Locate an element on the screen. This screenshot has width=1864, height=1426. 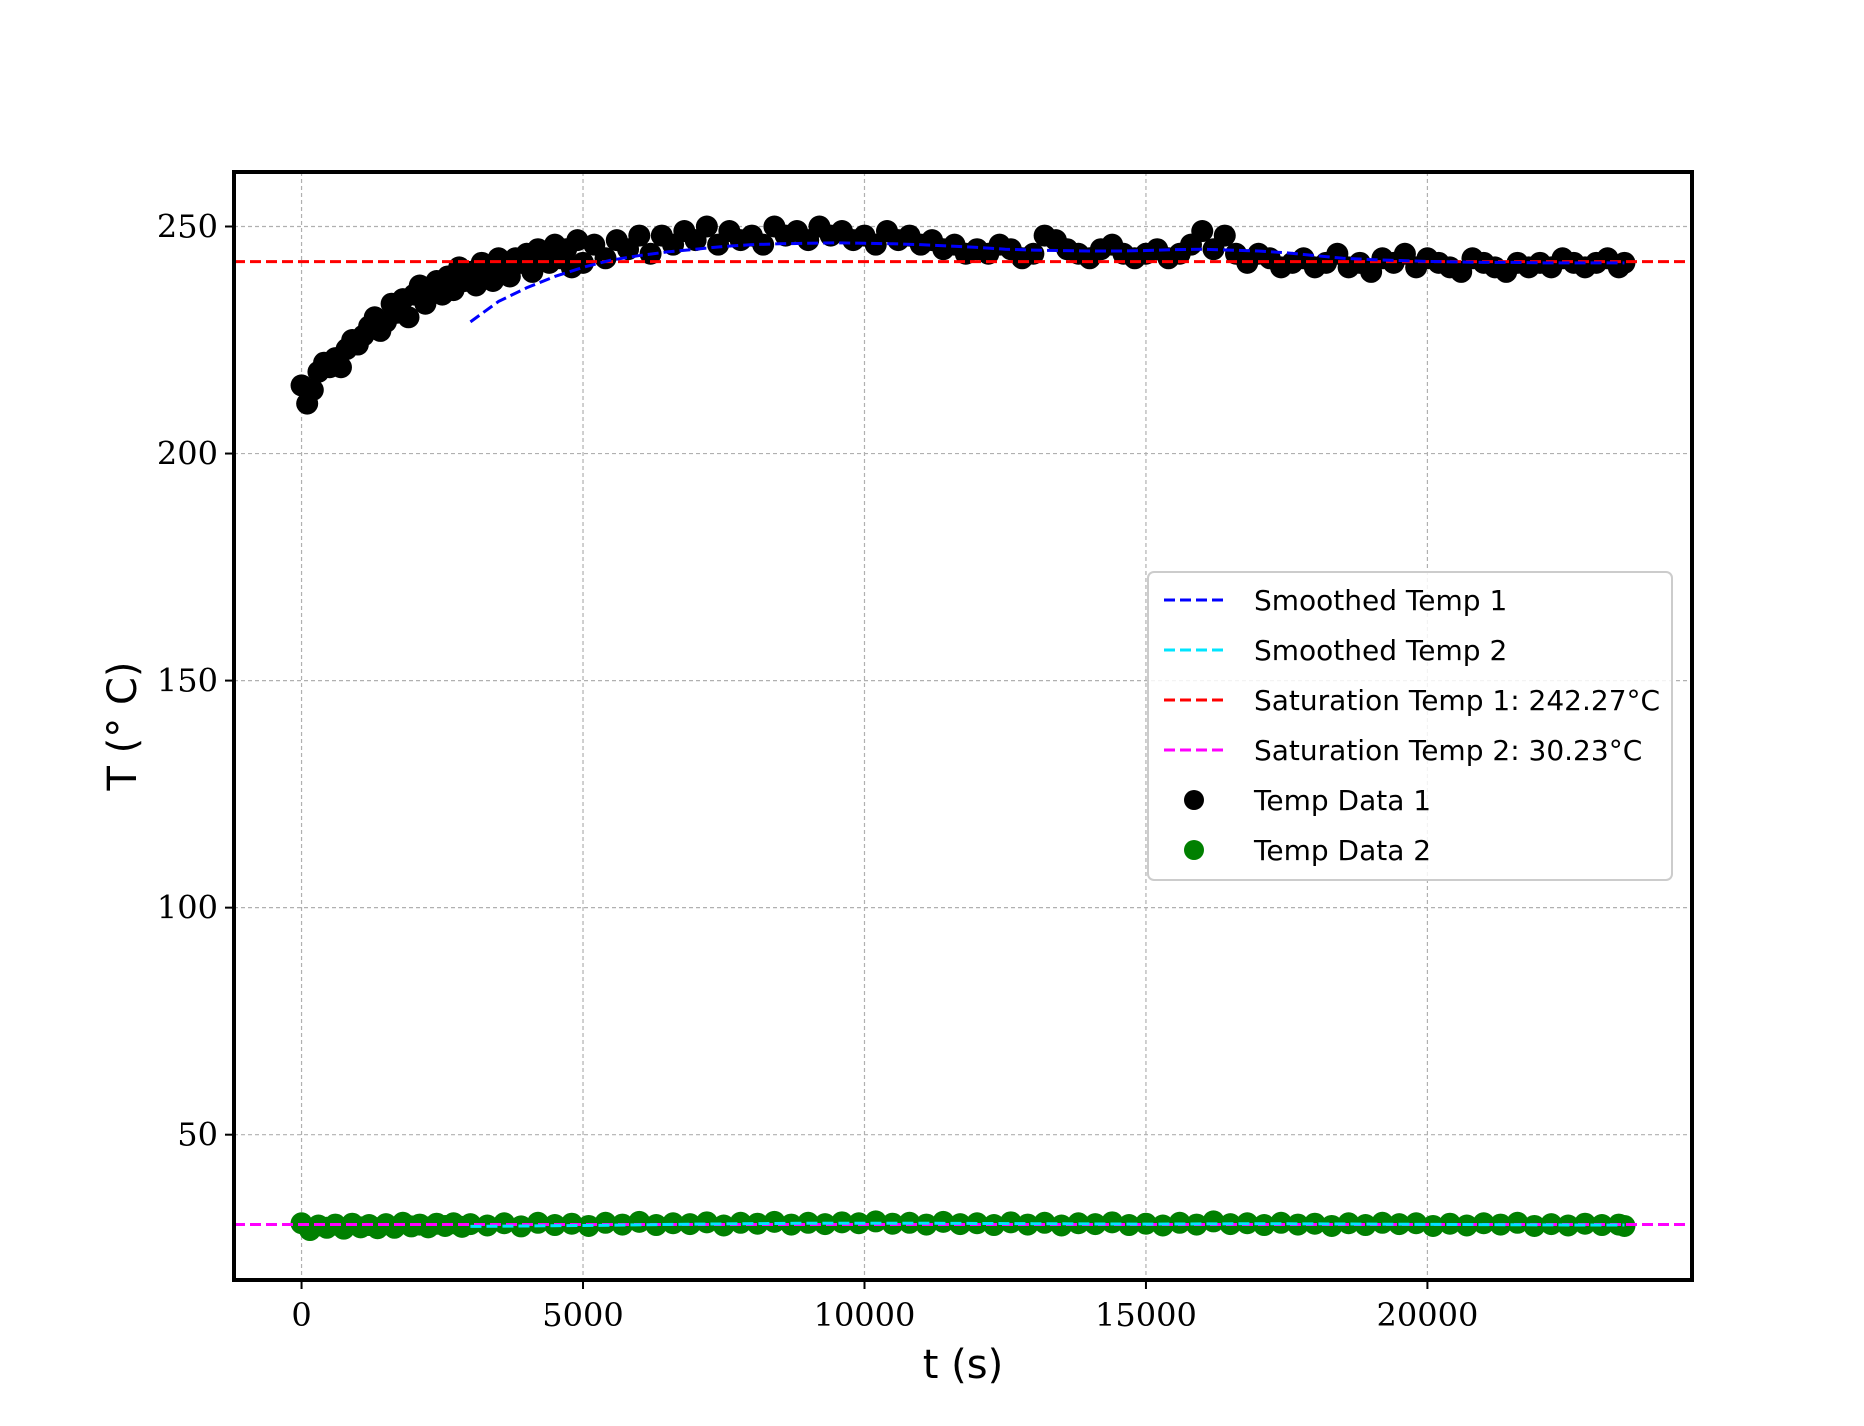
x-tick-label: 0 is located at coordinates (301, 1315).